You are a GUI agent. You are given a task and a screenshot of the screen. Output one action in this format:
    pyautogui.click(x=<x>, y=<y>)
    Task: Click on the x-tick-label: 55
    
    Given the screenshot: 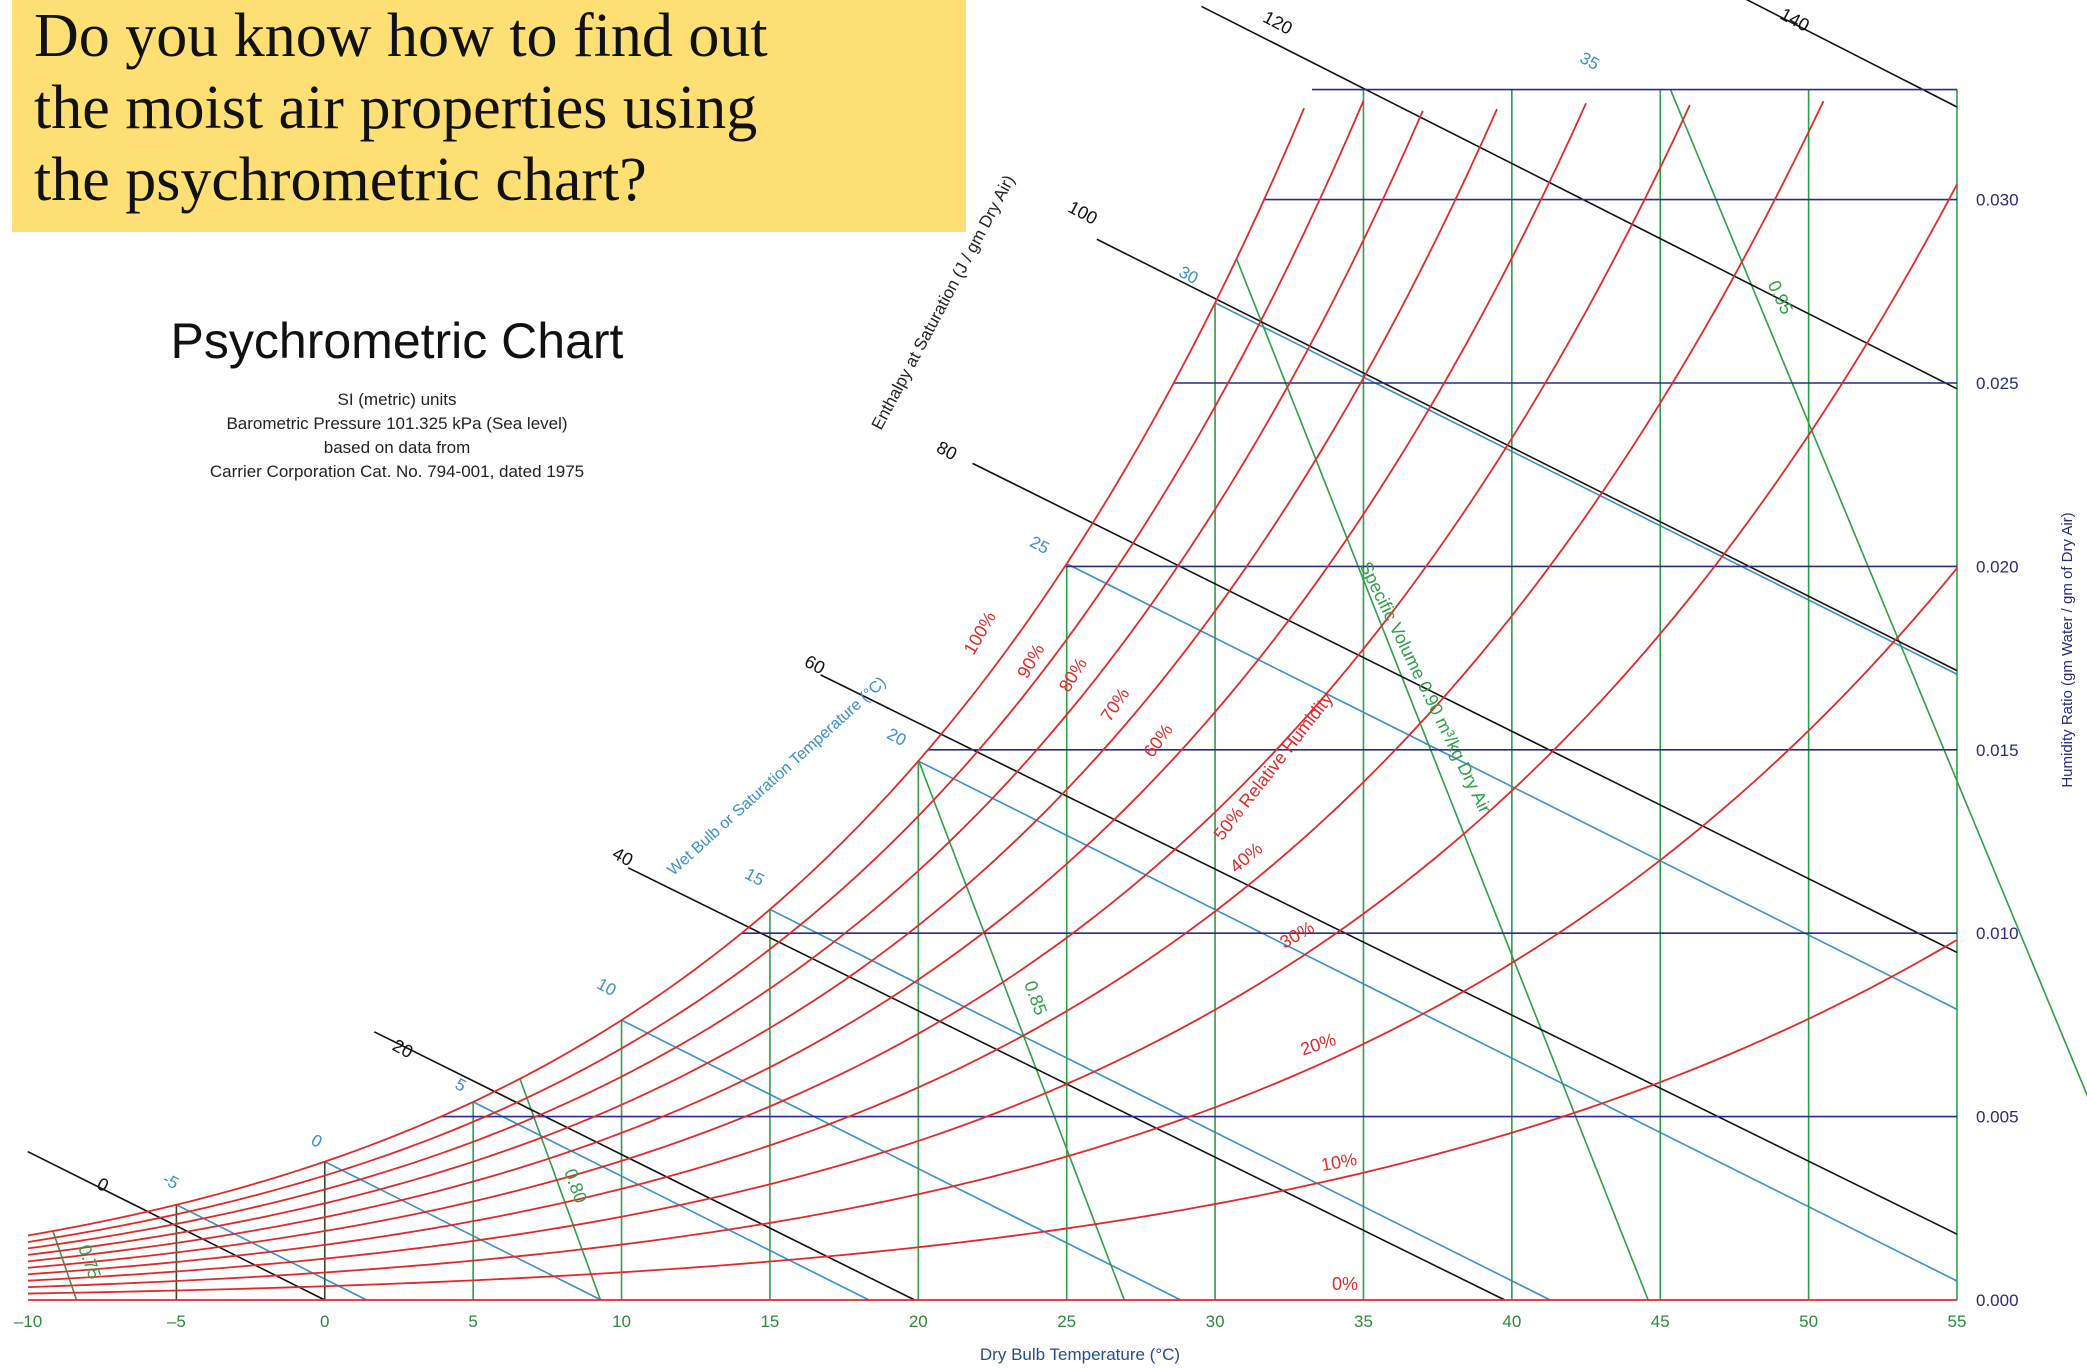 What is the action you would take?
    pyautogui.click(x=1957, y=1321)
    